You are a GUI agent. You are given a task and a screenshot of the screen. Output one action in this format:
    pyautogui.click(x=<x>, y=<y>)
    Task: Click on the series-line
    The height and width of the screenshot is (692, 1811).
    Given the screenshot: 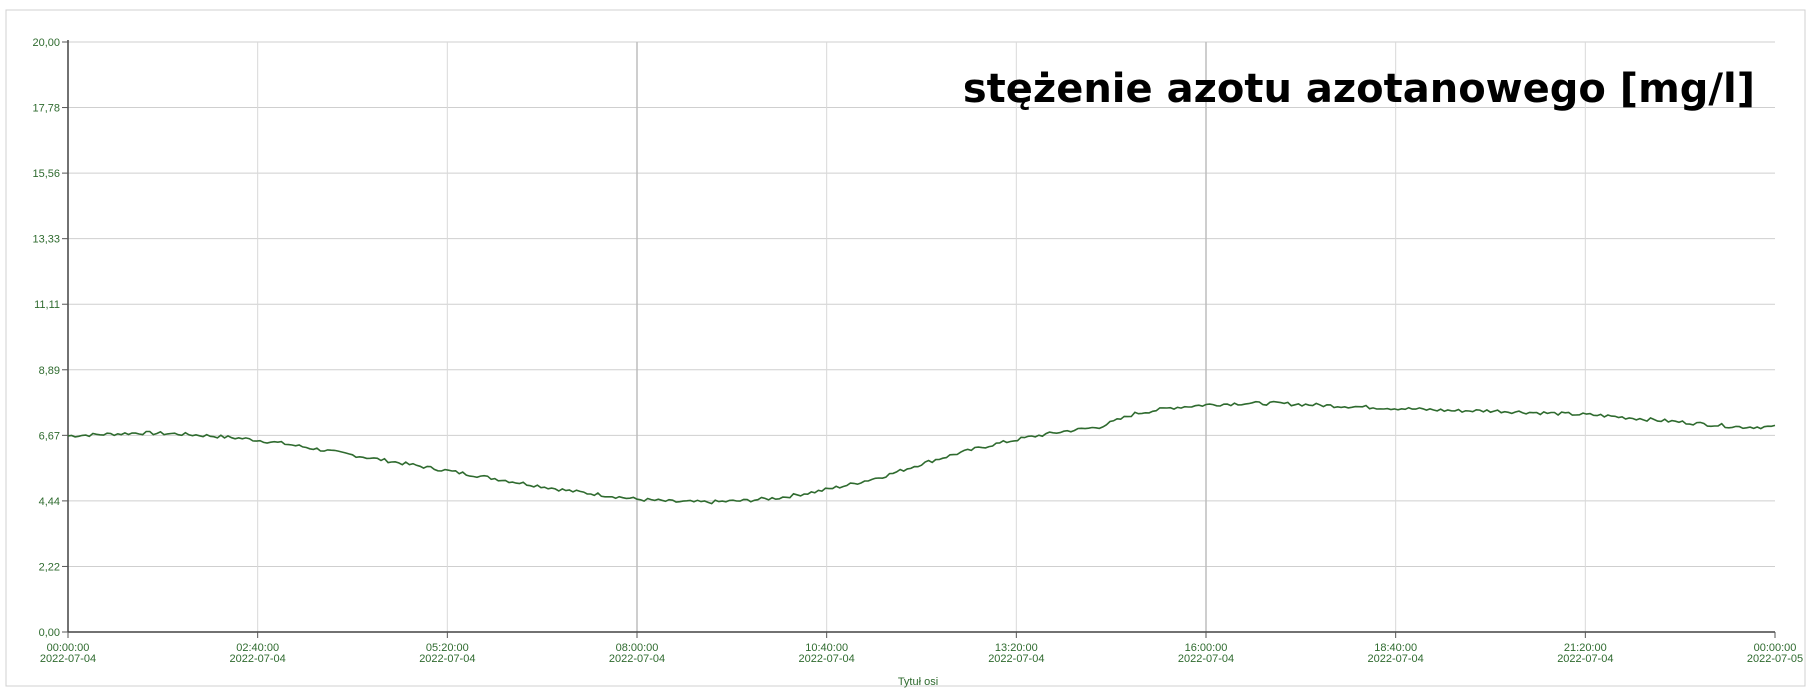 What is the action you would take?
    pyautogui.click(x=921, y=452)
    